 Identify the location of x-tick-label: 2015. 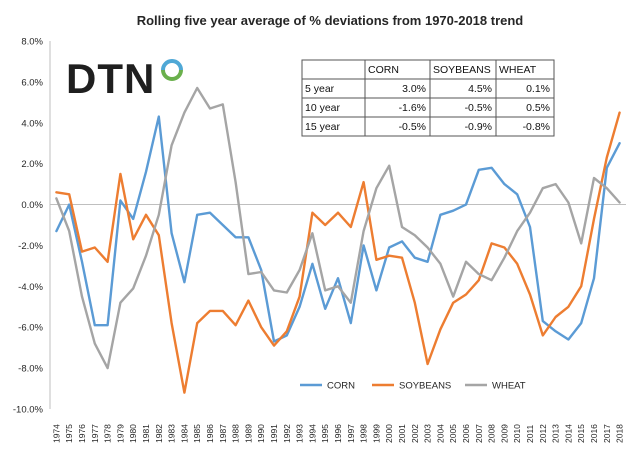
(581, 433).